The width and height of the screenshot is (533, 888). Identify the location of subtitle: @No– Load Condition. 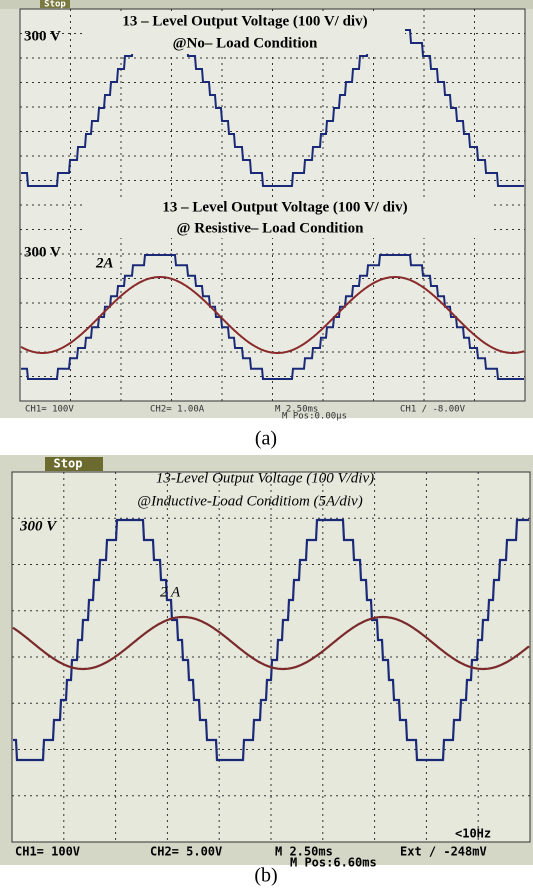
(245, 43).